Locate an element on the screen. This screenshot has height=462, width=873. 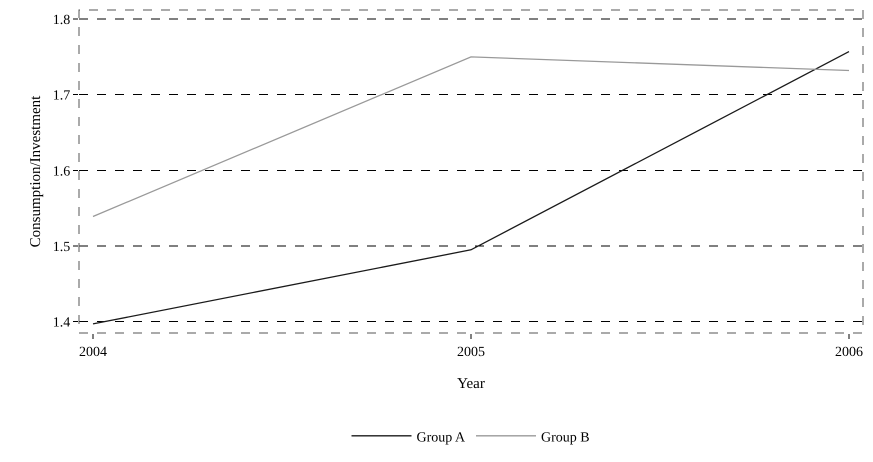
y-tick-label: 1.5 is located at coordinates (61, 247).